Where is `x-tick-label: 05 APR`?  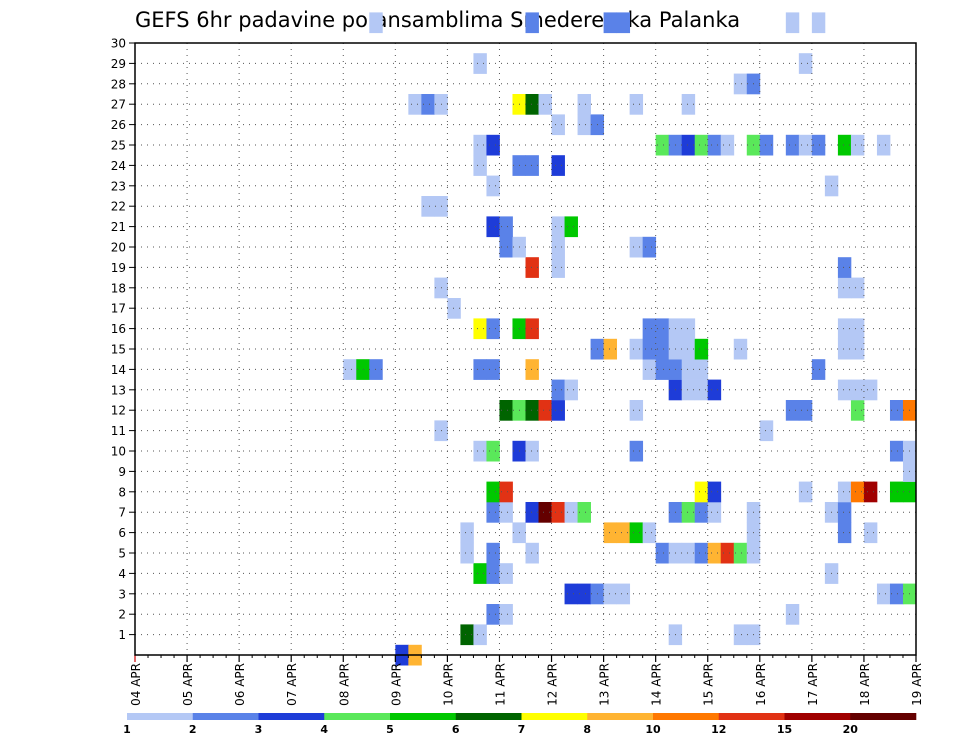
x-tick-label: 05 APR is located at coordinates (188, 684).